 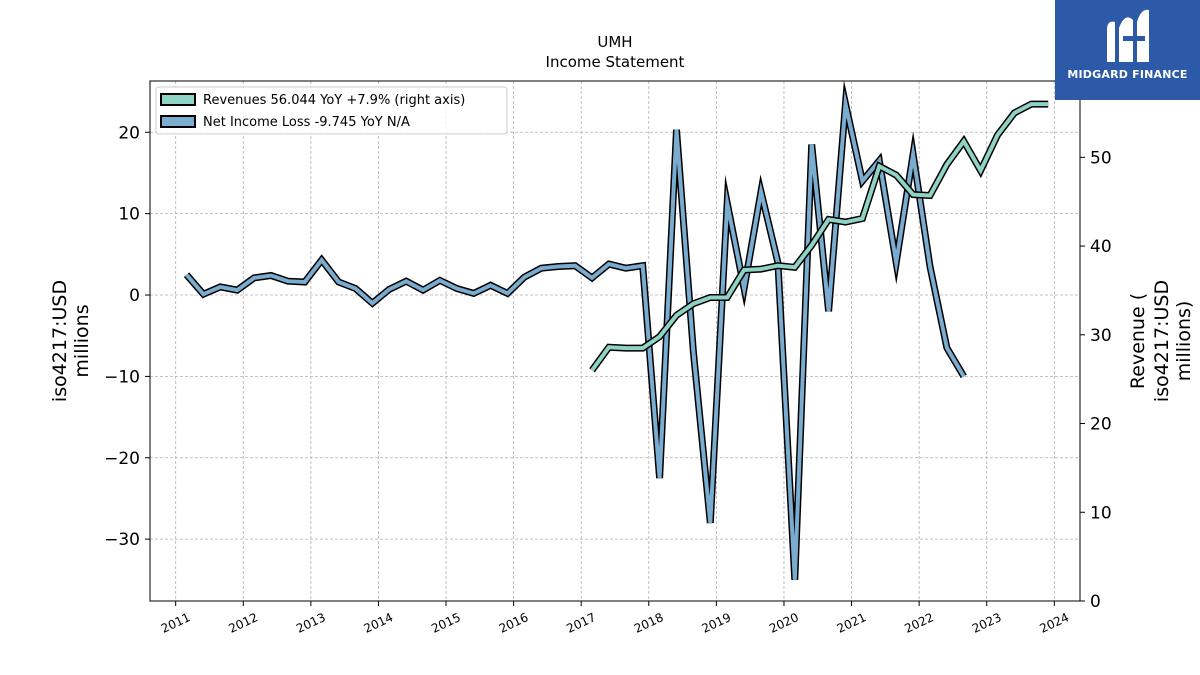 What do you see at coordinates (614, 42) in the screenshot?
I see `chart-title: UMH` at bounding box center [614, 42].